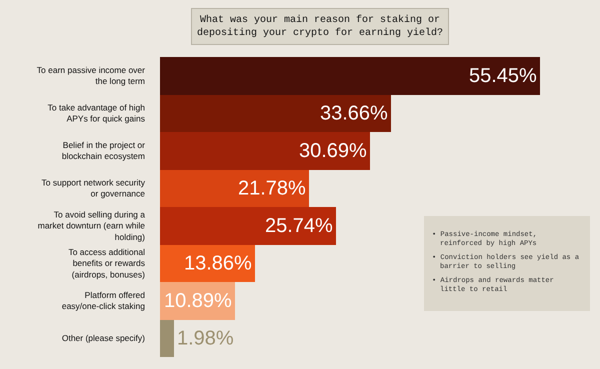 This screenshot has width=600, height=369. What do you see at coordinates (205, 339) in the screenshot?
I see `data-label: 1.98%` at bounding box center [205, 339].